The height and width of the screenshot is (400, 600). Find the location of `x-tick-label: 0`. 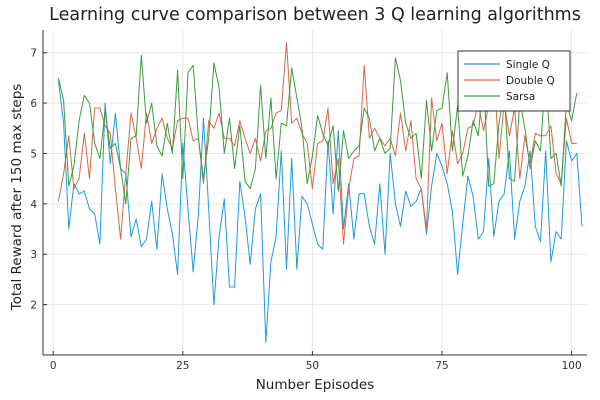

x-tick-label: 0 is located at coordinates (53, 366).